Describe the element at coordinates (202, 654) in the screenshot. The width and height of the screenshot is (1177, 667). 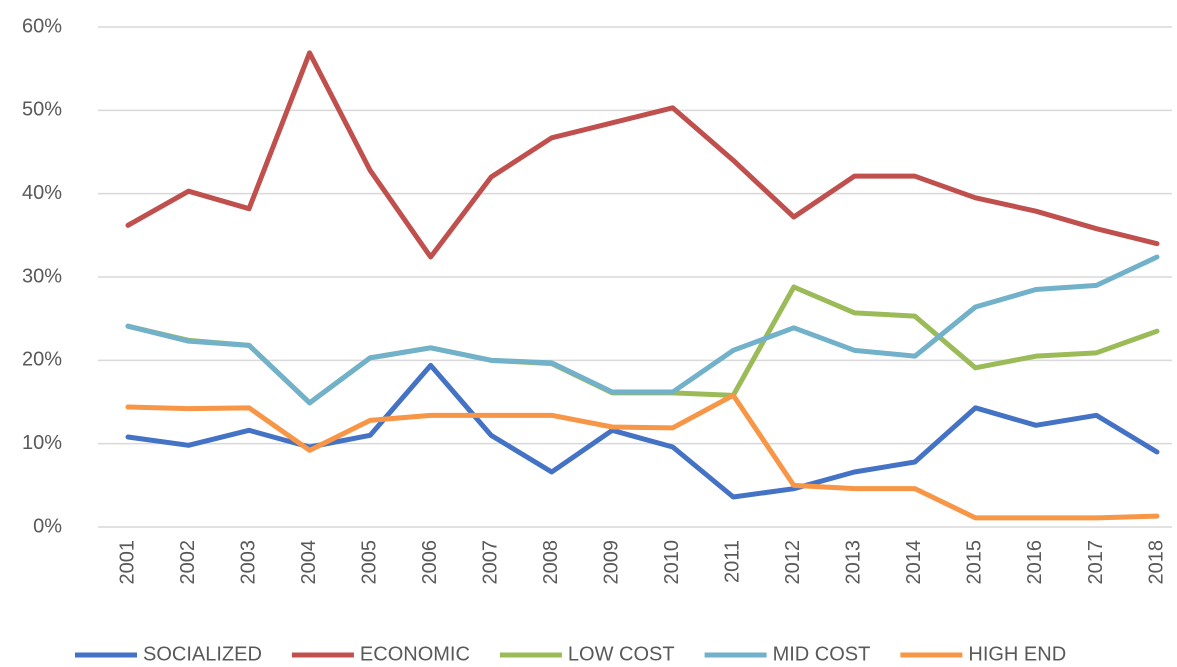
I see `legend-label: SOCIALIZED` at that location.